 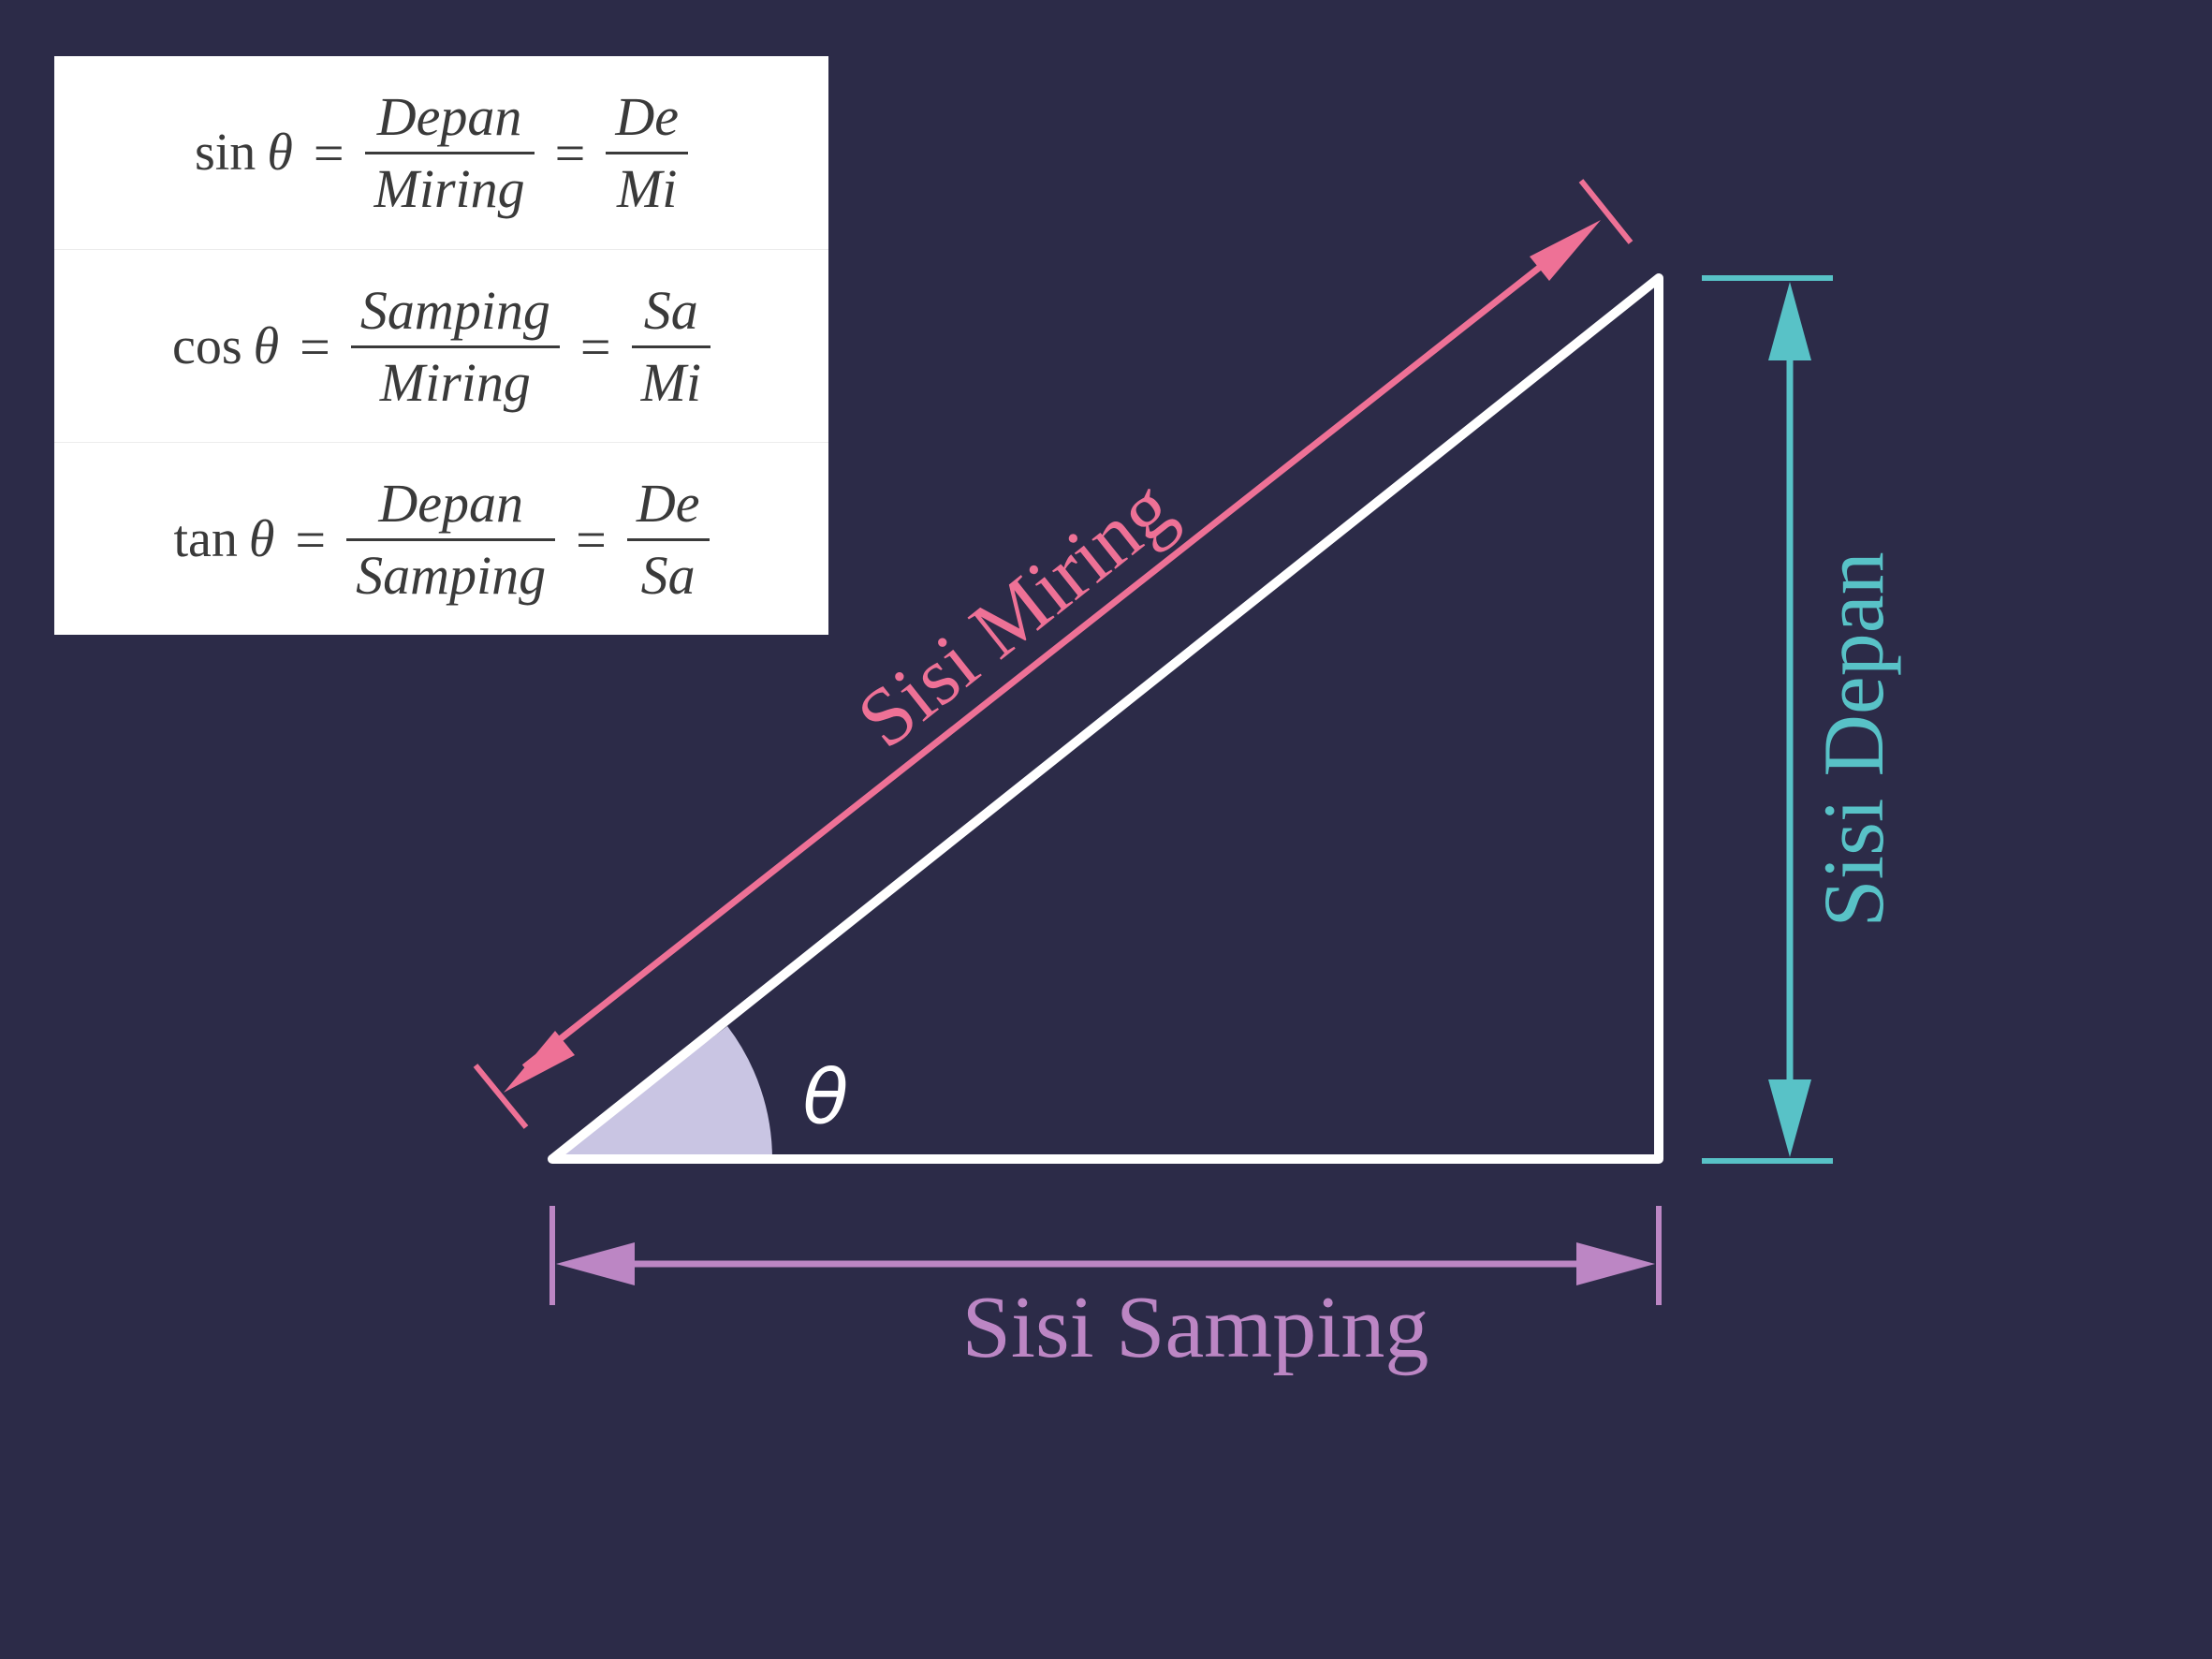 I want to click on short-fraction: De Mi, so click(x=647, y=153).